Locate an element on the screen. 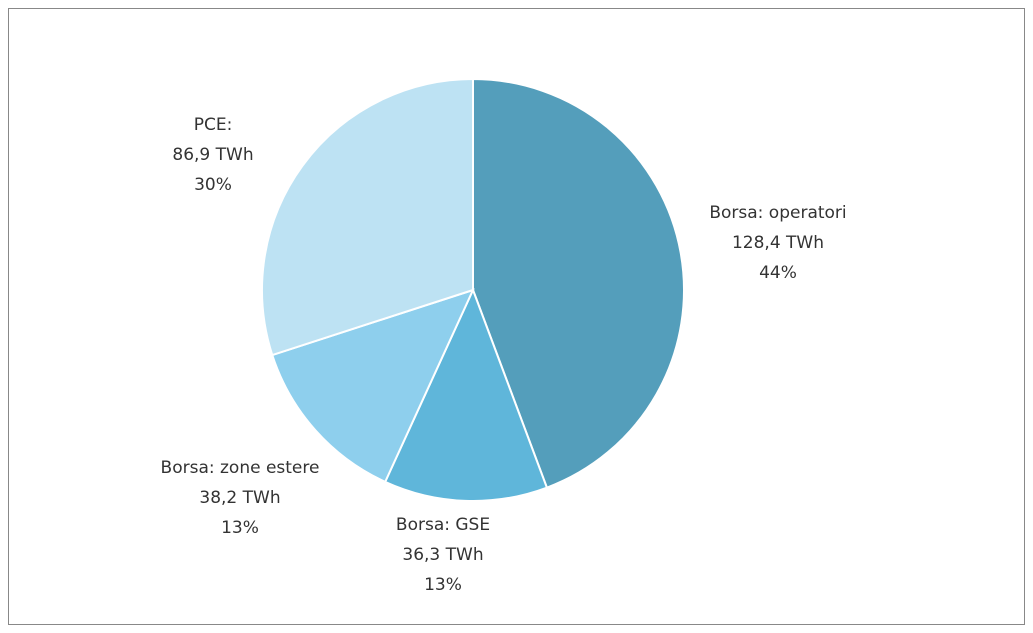 This screenshot has height=633, width=1033. slice-label: Borsa: GSE is located at coordinates (443, 525).